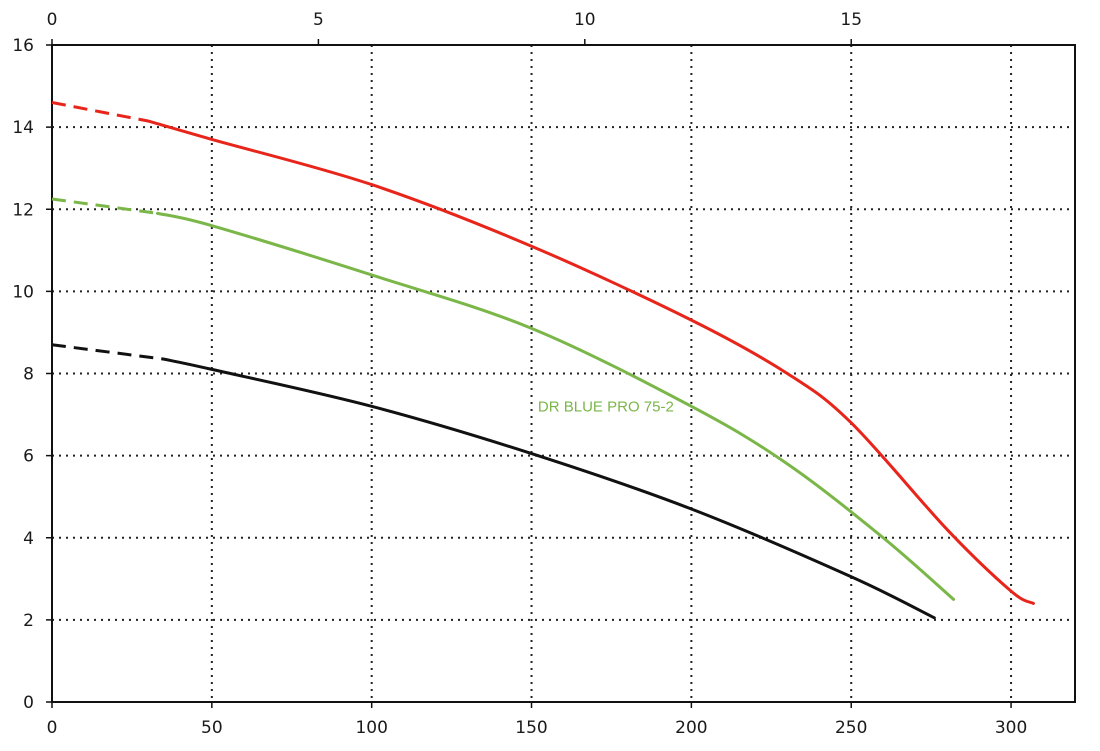  What do you see at coordinates (104, 206) in the screenshot?
I see `series-green-dashed` at bounding box center [104, 206].